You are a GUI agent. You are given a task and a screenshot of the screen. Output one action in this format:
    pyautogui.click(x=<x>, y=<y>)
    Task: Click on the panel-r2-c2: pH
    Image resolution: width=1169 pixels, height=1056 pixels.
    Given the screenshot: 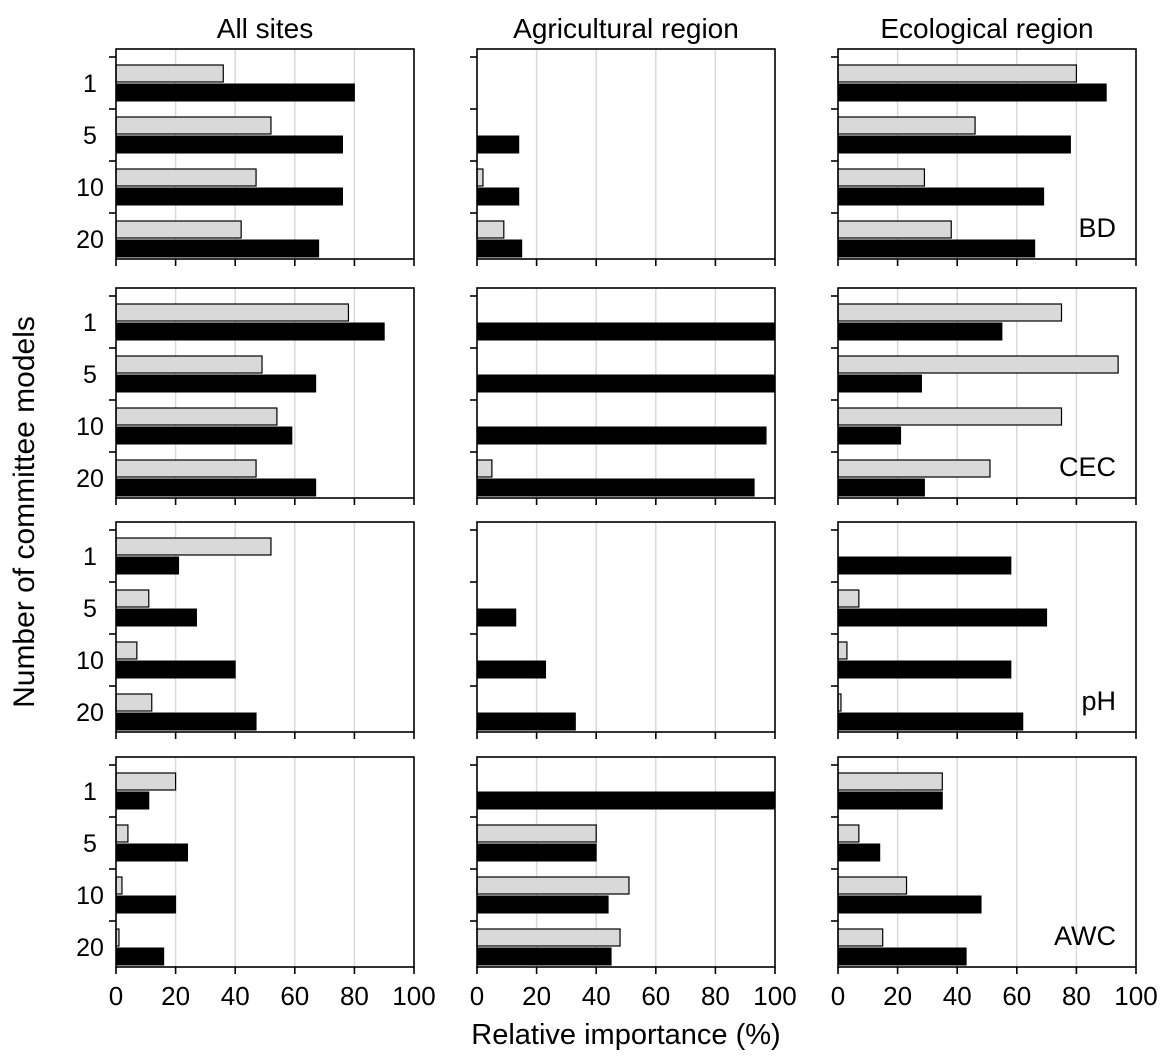 What is the action you would take?
    pyautogui.click(x=984, y=630)
    